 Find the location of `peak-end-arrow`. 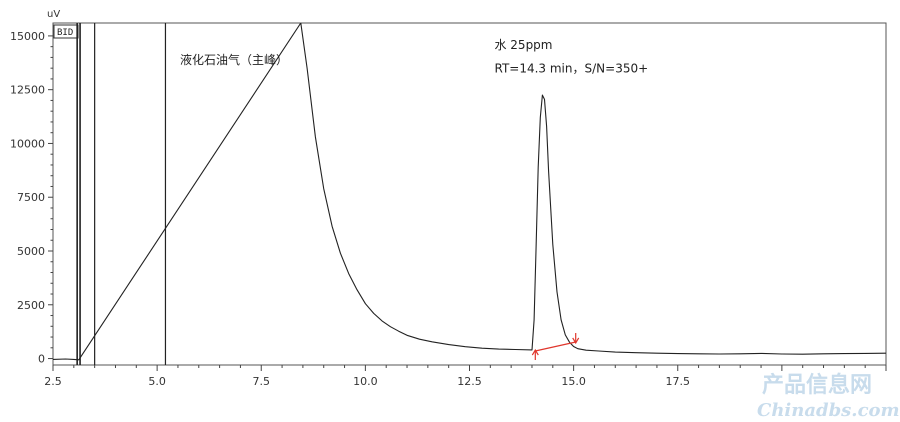

peak-end-arrow is located at coordinates (576, 341).